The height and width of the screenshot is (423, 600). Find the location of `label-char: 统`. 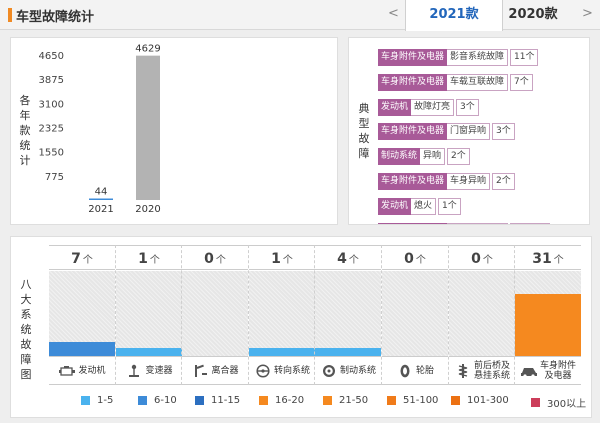

label-char: 统 is located at coordinates (26, 329).